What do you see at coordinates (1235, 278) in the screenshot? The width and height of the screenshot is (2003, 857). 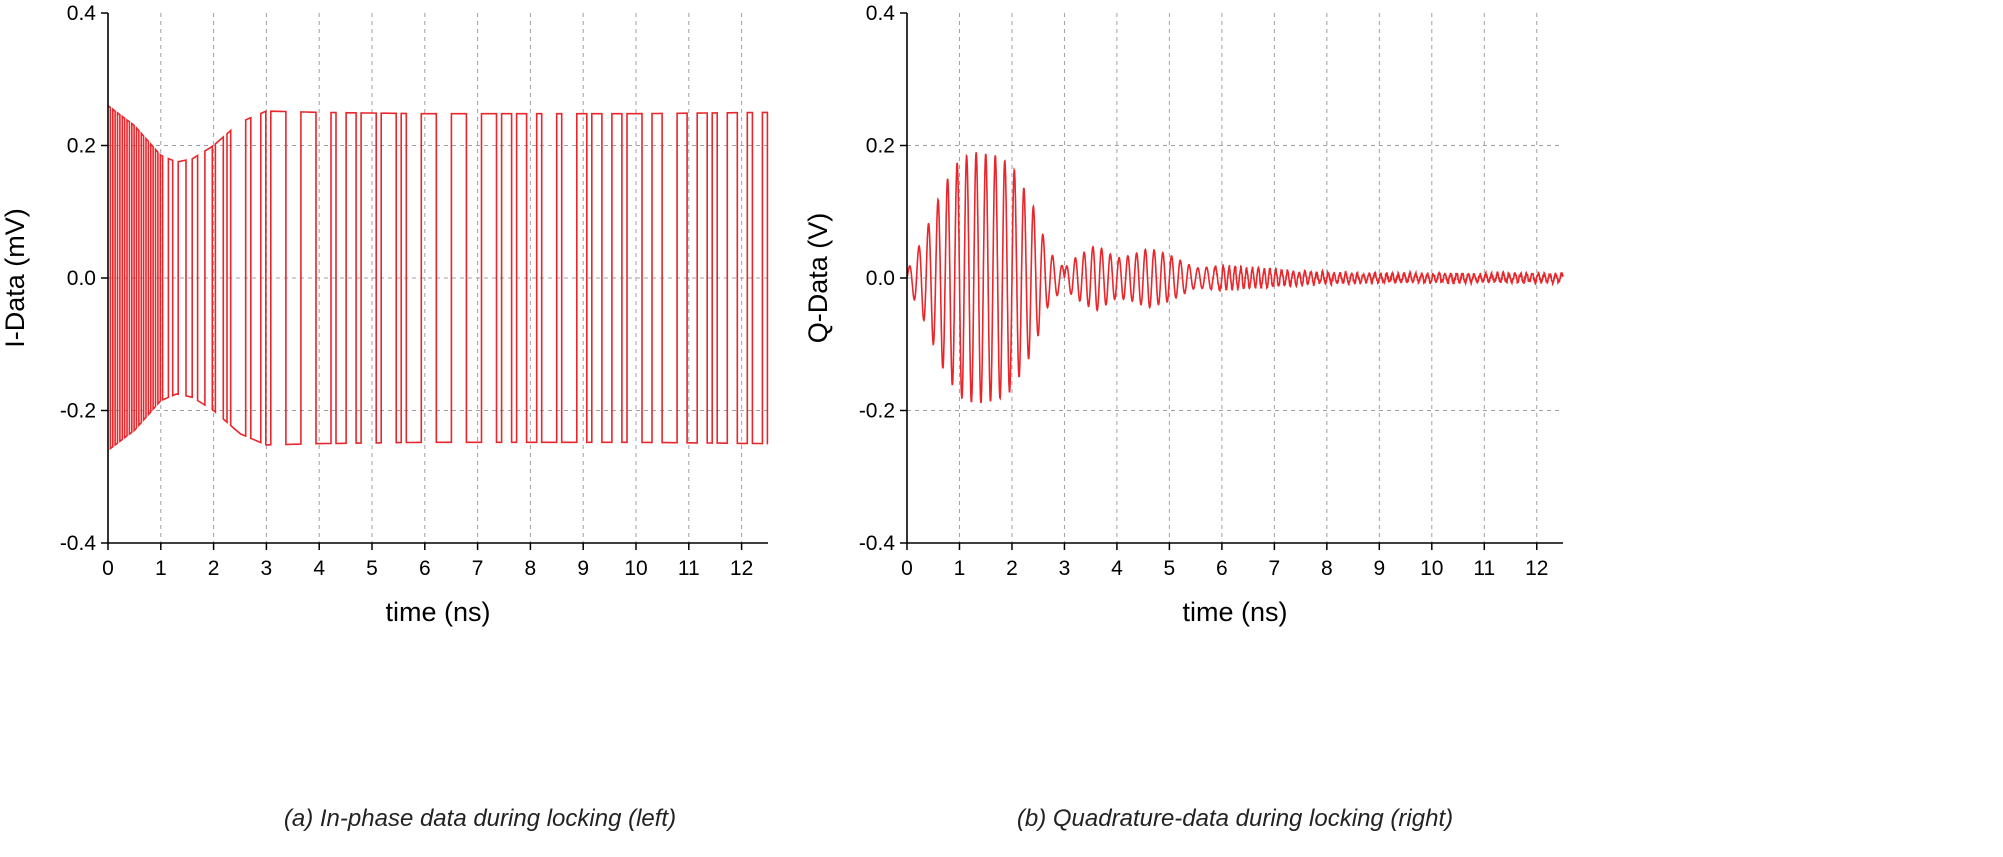 I see `q-data-trace` at bounding box center [1235, 278].